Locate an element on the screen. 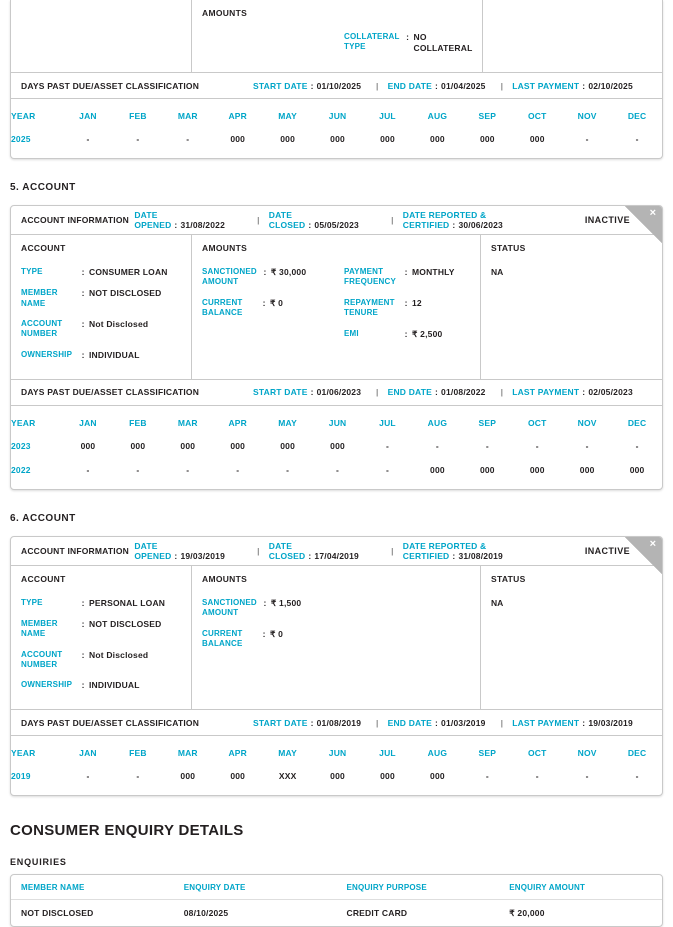 The height and width of the screenshot is (927, 673). enquiries-subtitle: ENQUIRIES is located at coordinates (38, 862).